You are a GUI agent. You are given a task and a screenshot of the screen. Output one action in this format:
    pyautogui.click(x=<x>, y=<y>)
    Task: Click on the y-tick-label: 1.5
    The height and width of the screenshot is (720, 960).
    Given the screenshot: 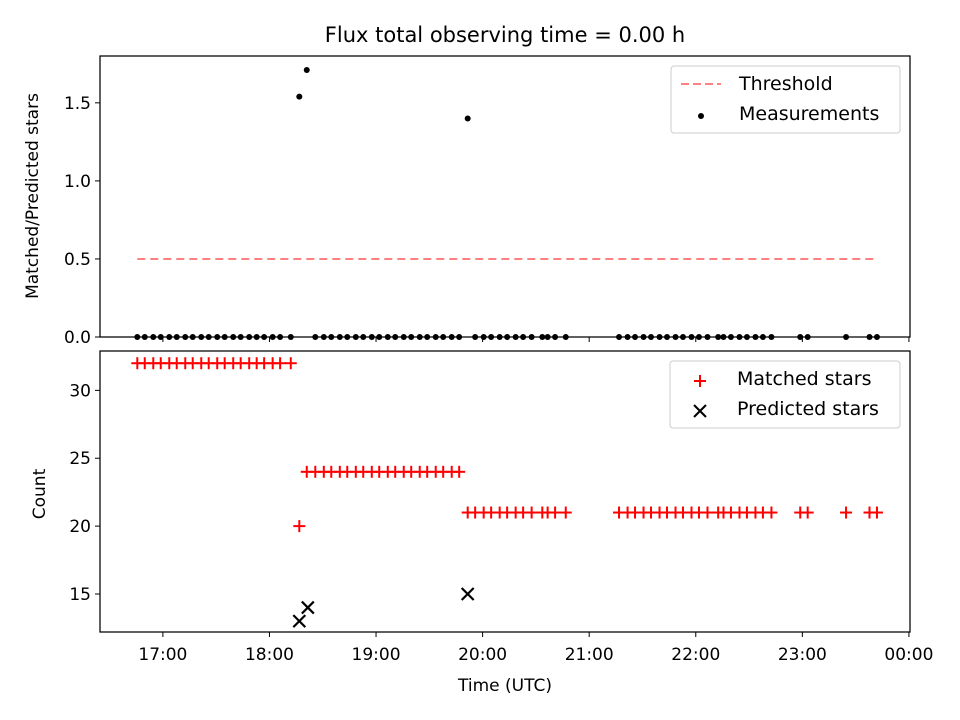 What is the action you would take?
    pyautogui.click(x=77, y=104)
    